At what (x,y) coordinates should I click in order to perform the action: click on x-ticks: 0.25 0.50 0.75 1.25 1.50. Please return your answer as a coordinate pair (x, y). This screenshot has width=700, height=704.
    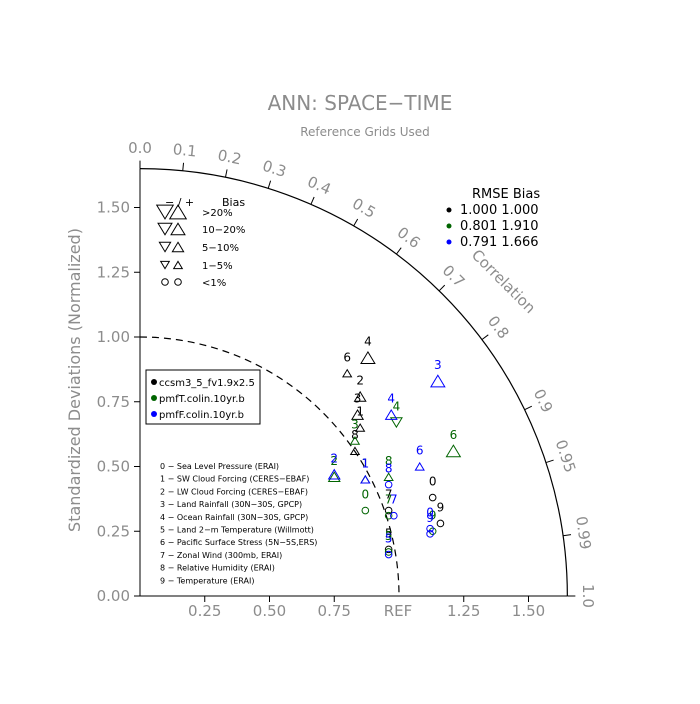
    Looking at the image, I should click on (366, 608).